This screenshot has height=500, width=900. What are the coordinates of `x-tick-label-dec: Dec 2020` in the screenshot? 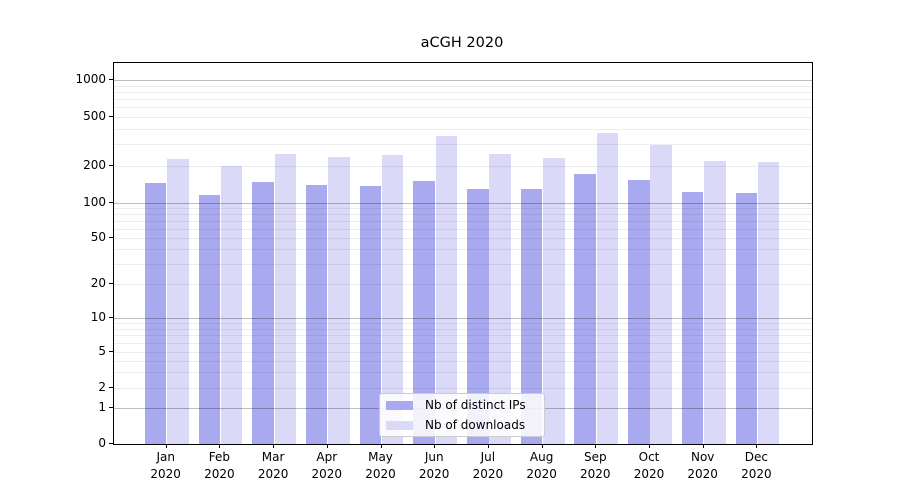 It's located at (756, 465).